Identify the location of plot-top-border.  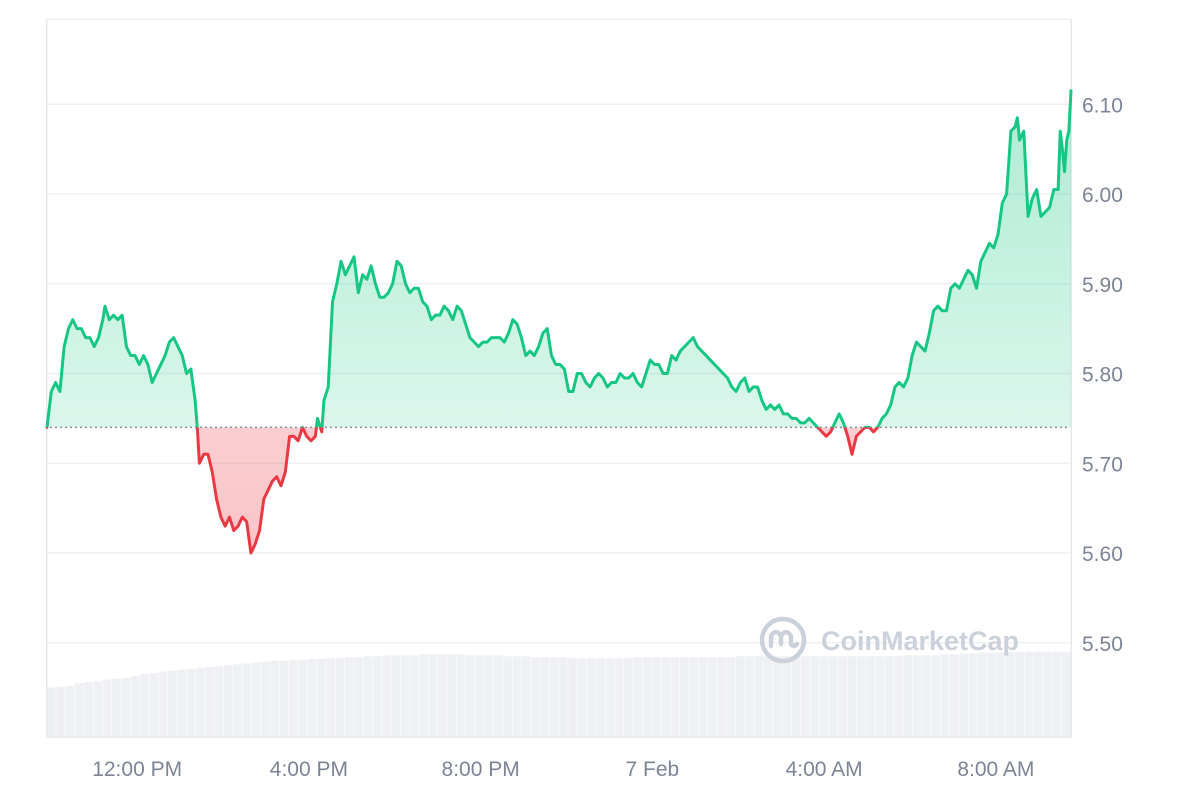
(559, 19).